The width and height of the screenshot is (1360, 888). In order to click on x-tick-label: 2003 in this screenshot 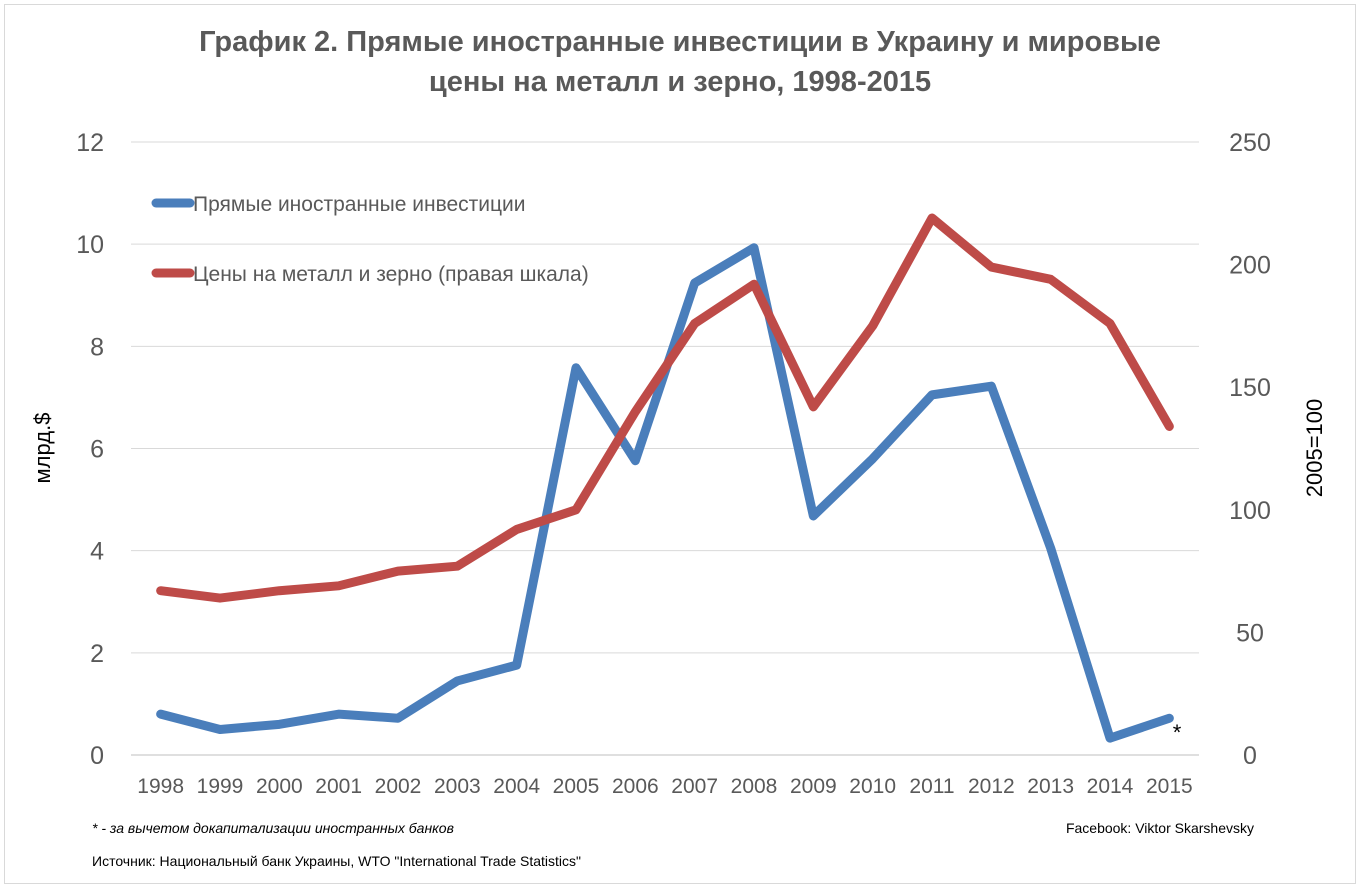, I will do `click(457, 786)`.